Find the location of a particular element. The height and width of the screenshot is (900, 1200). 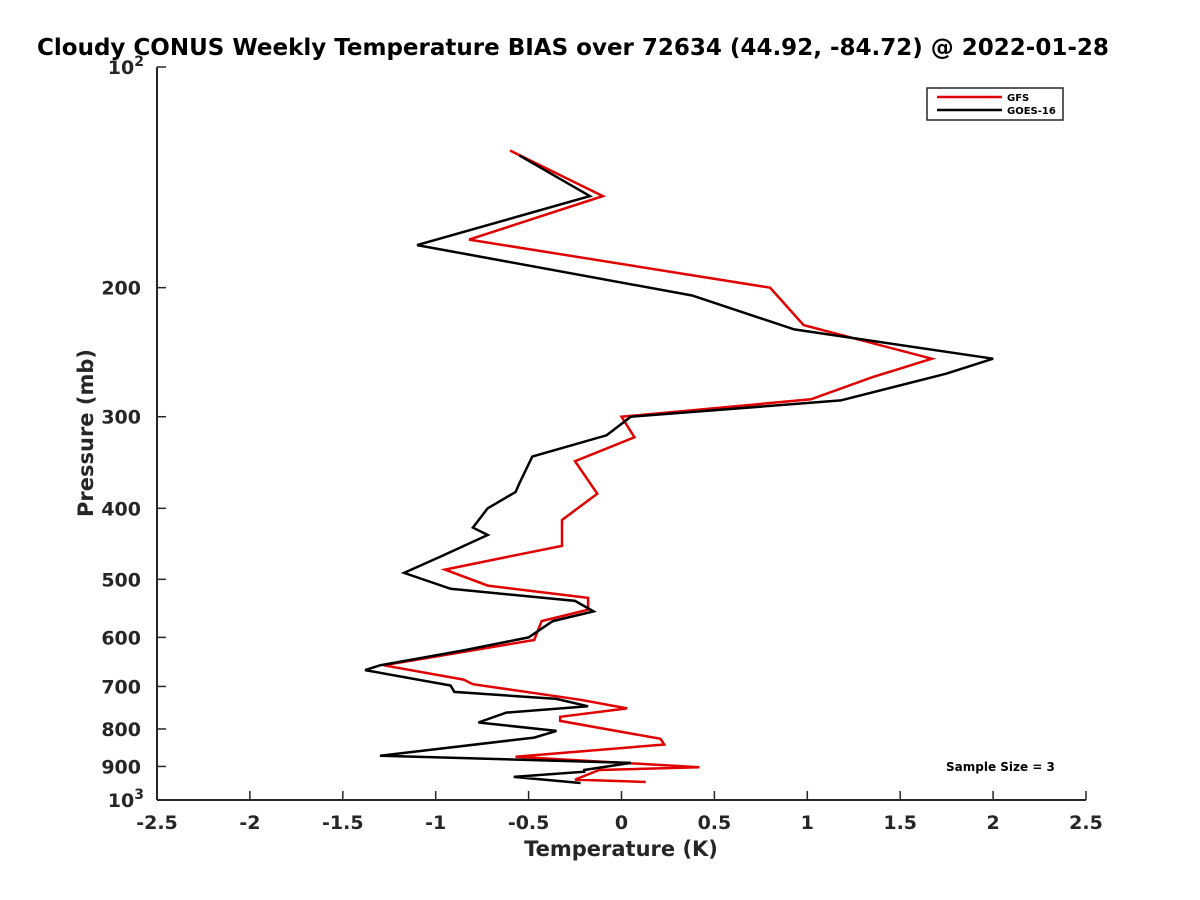

y-tick-label: 600 is located at coordinates (121, 638).